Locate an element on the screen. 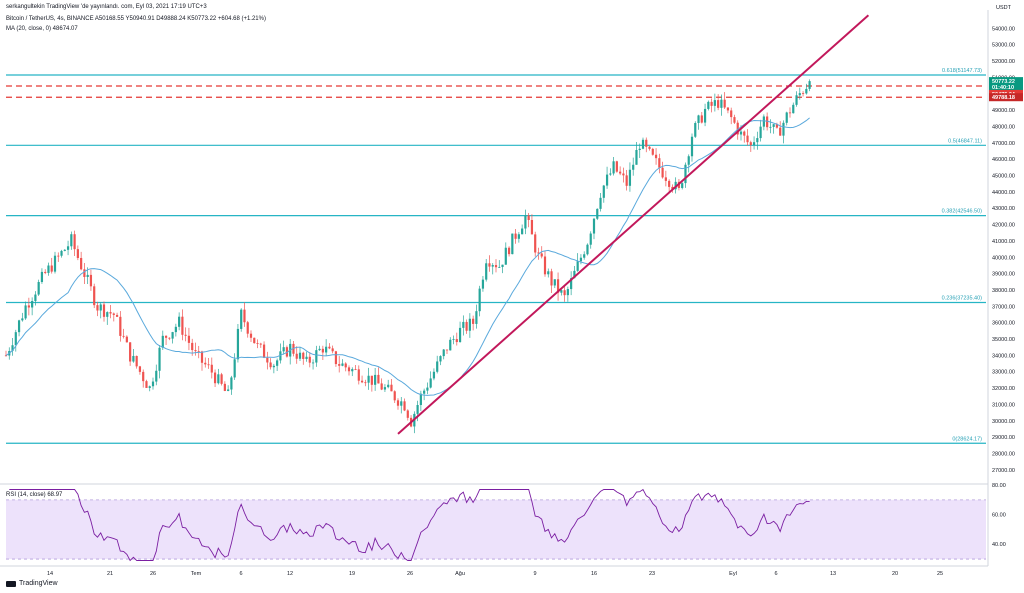 The width and height of the screenshot is (1024, 593). price-tick-label: 40000.00 is located at coordinates (1003, 258).